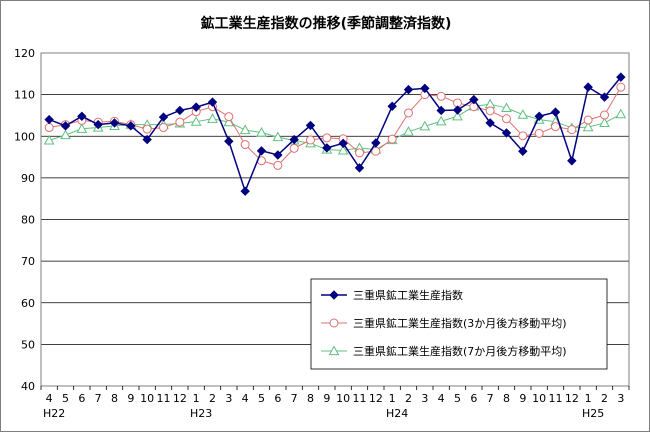 The height and width of the screenshot is (435, 650). Describe the element at coordinates (343, 398) in the screenshot. I see `x-tick-label: 10` at that location.